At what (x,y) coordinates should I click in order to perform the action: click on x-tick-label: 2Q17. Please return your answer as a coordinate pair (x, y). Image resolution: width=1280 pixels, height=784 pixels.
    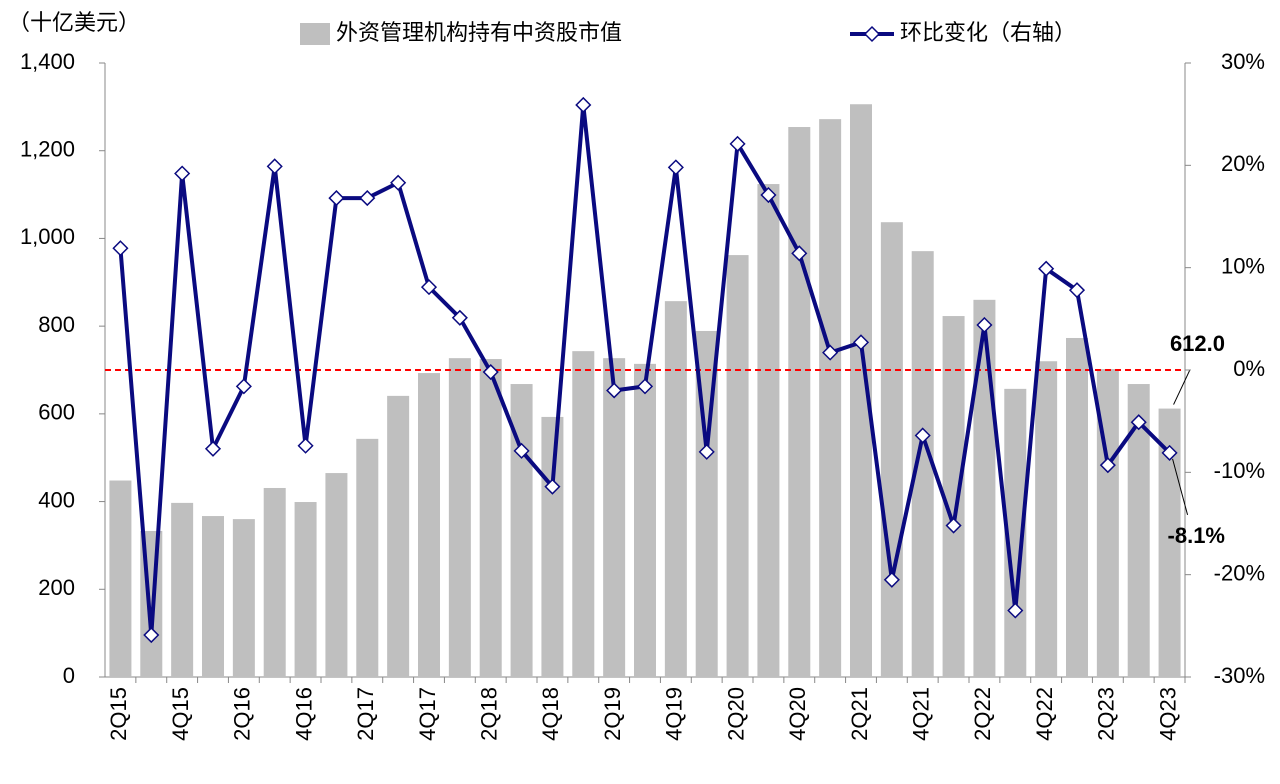
    Looking at the image, I should click on (365, 714).